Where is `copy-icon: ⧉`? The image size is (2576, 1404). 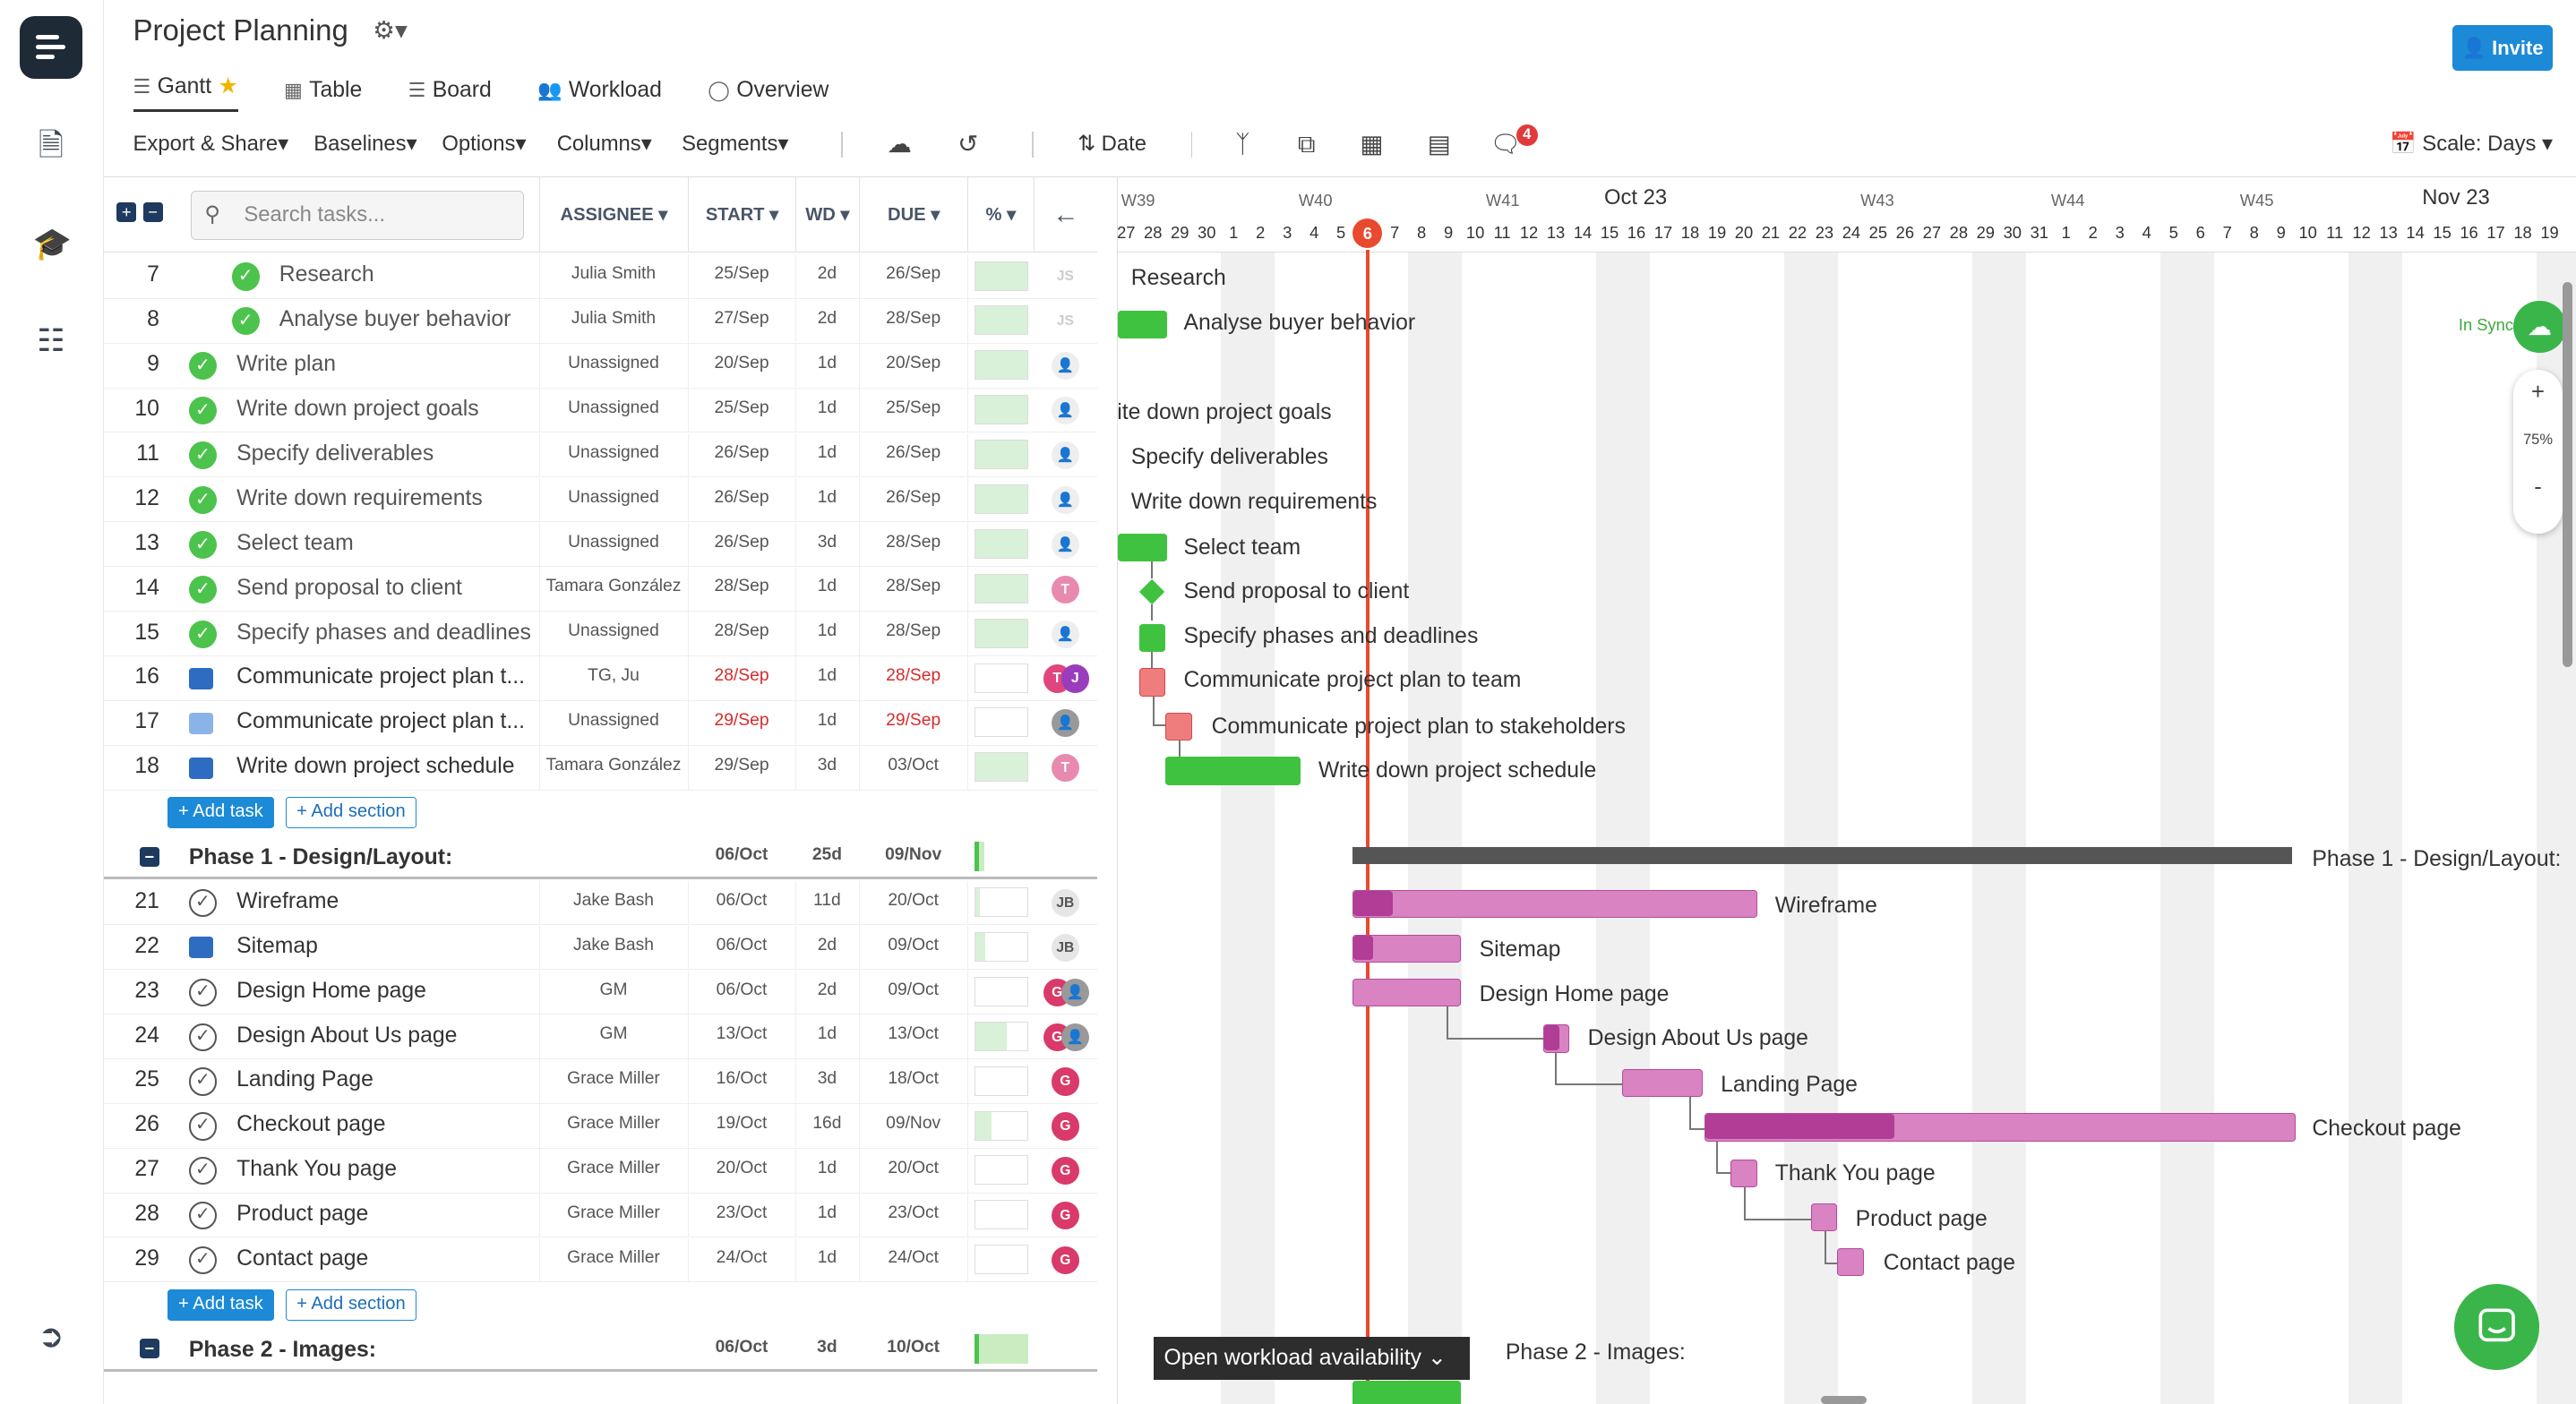 copy-icon: ⧉ is located at coordinates (1306, 144).